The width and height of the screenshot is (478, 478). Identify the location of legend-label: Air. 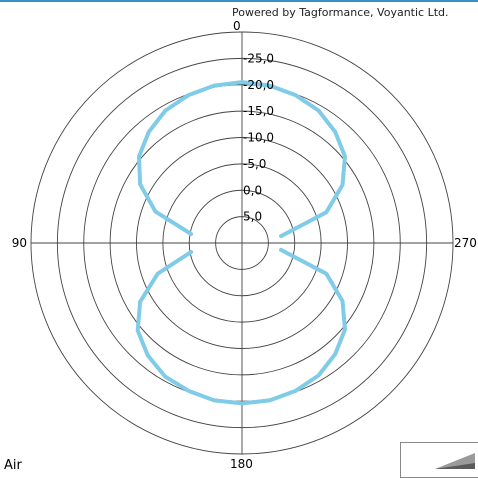
(13, 465).